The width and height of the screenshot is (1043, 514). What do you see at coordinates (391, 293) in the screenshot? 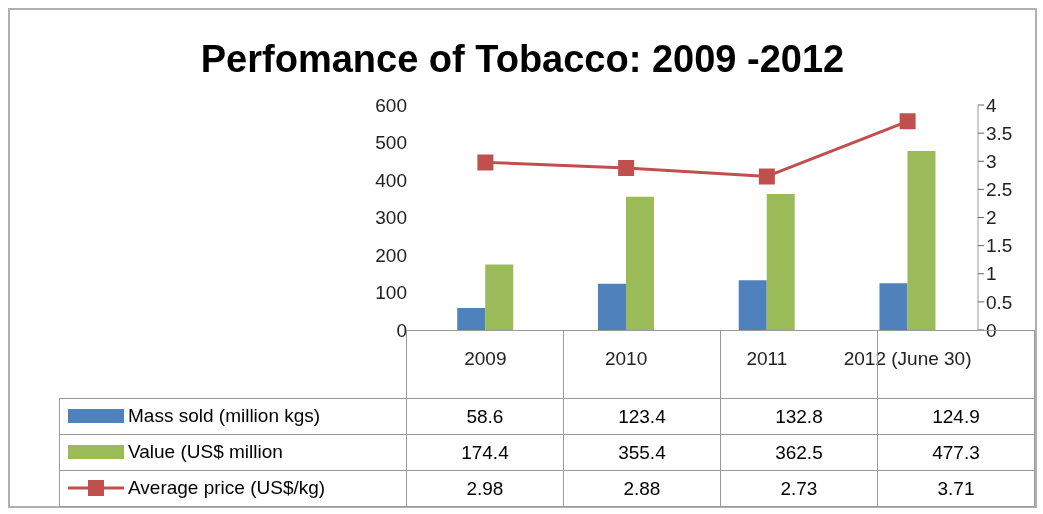
I see `y-tick-label: 100` at bounding box center [391, 293].